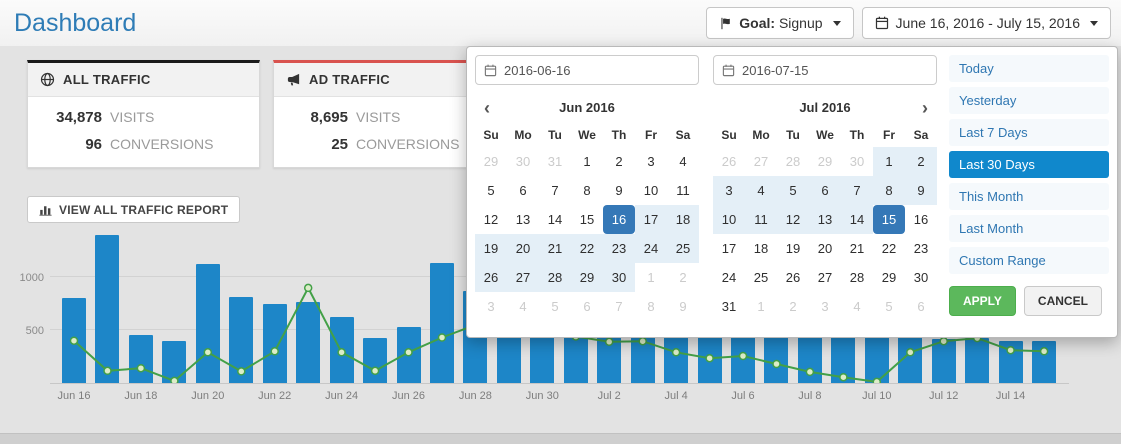  Describe the element at coordinates (487, 108) in the screenshot. I see `prev-month-button: ‹` at that location.